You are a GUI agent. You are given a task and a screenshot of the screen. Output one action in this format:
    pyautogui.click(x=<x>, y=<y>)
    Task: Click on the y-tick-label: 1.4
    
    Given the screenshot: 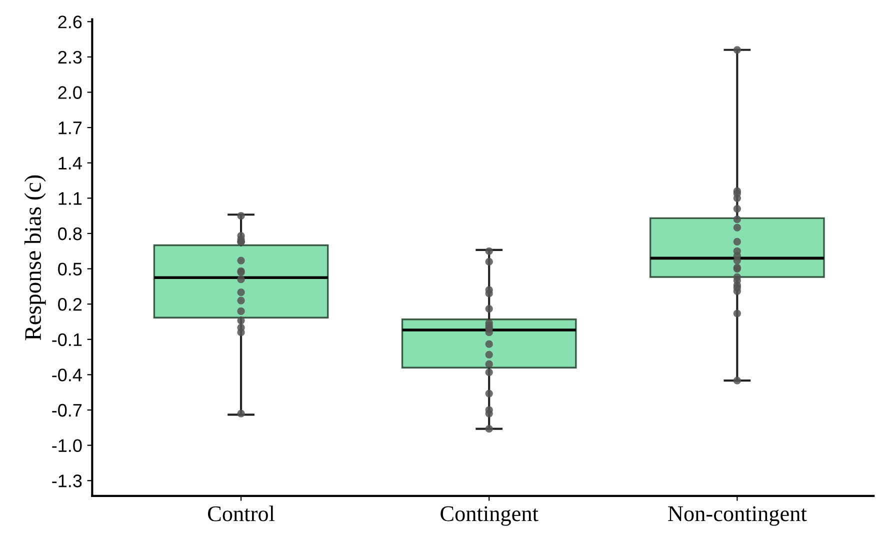 What is the action you would take?
    pyautogui.click(x=70, y=163)
    